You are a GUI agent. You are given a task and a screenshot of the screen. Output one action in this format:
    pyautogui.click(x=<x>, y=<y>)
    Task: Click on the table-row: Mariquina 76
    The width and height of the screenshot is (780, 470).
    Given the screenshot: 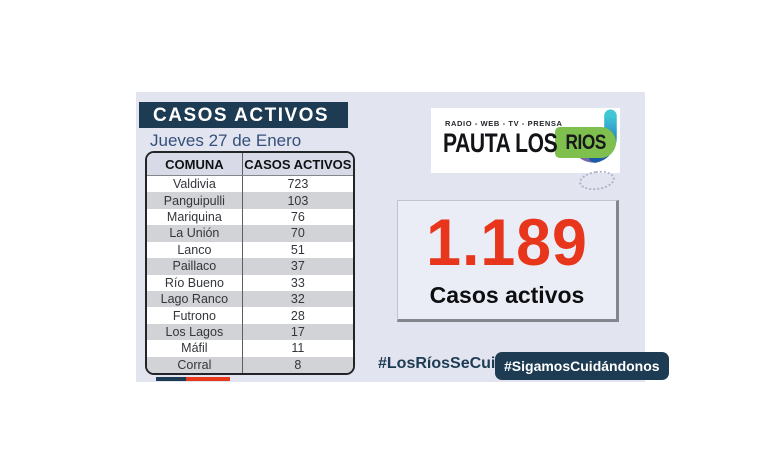 What is the action you would take?
    pyautogui.click(x=250, y=217)
    